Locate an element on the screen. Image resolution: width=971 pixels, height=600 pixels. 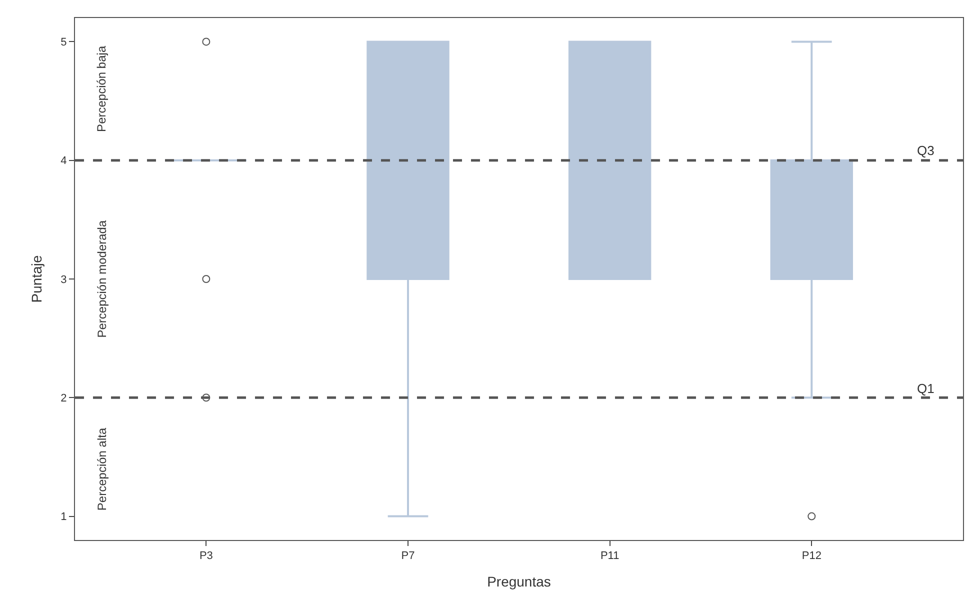
x-tick-label: P7 is located at coordinates (408, 556).